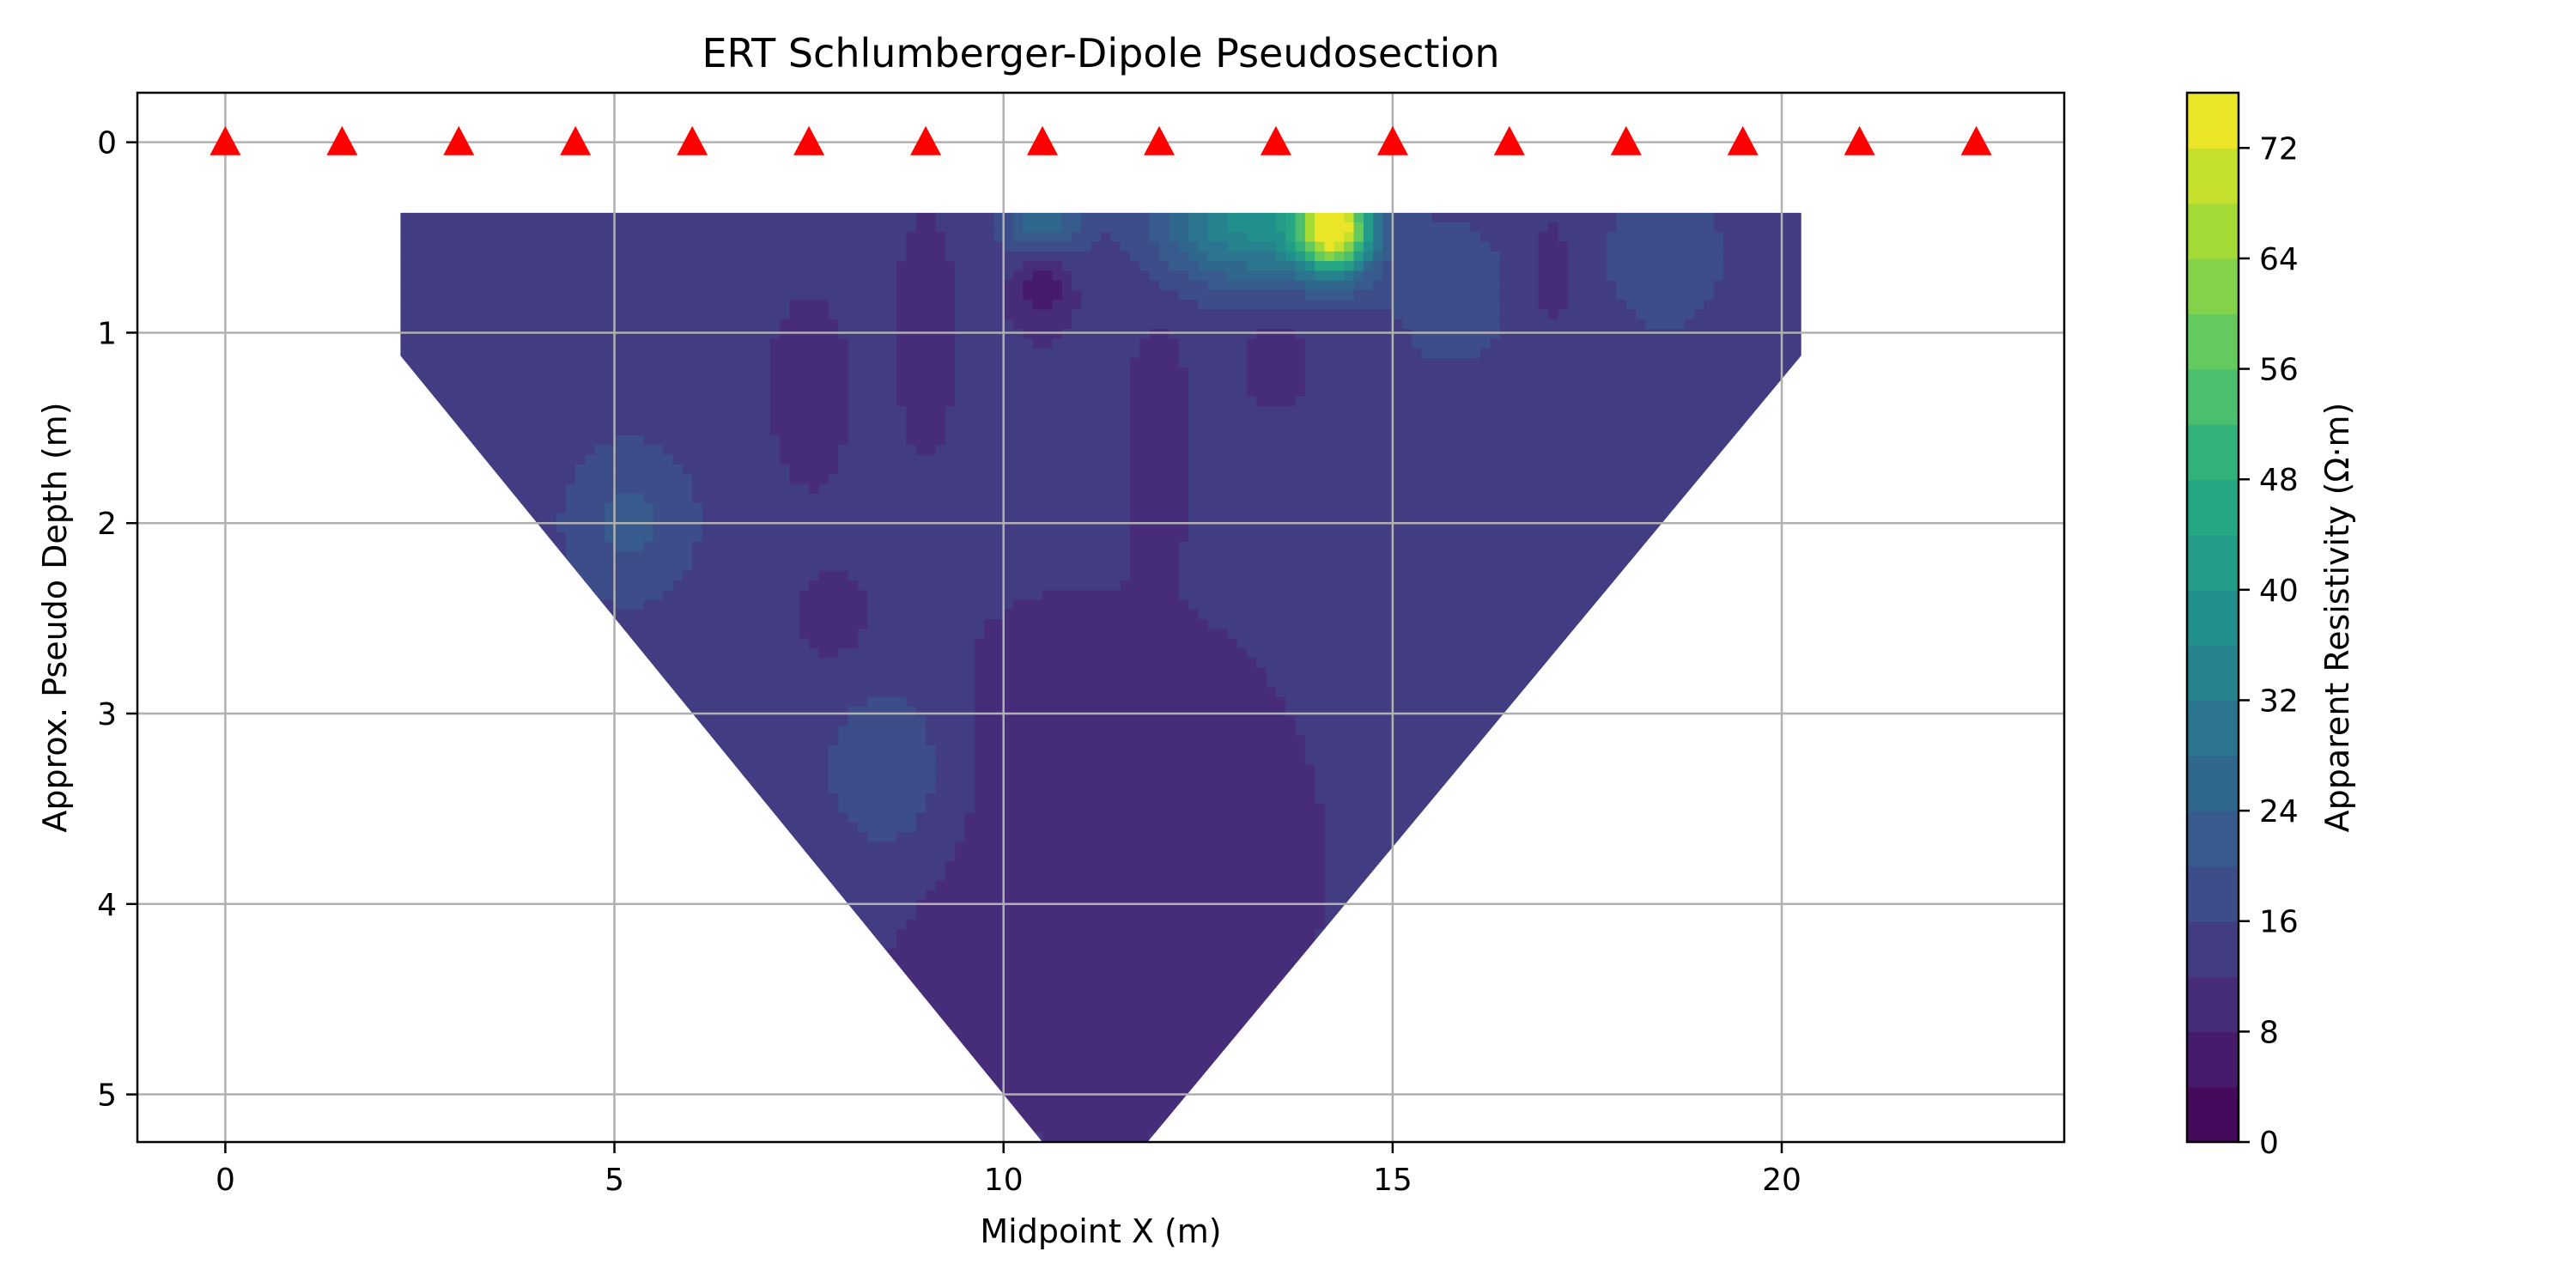  I want to click on colorbar-frame, so click(2212, 618).